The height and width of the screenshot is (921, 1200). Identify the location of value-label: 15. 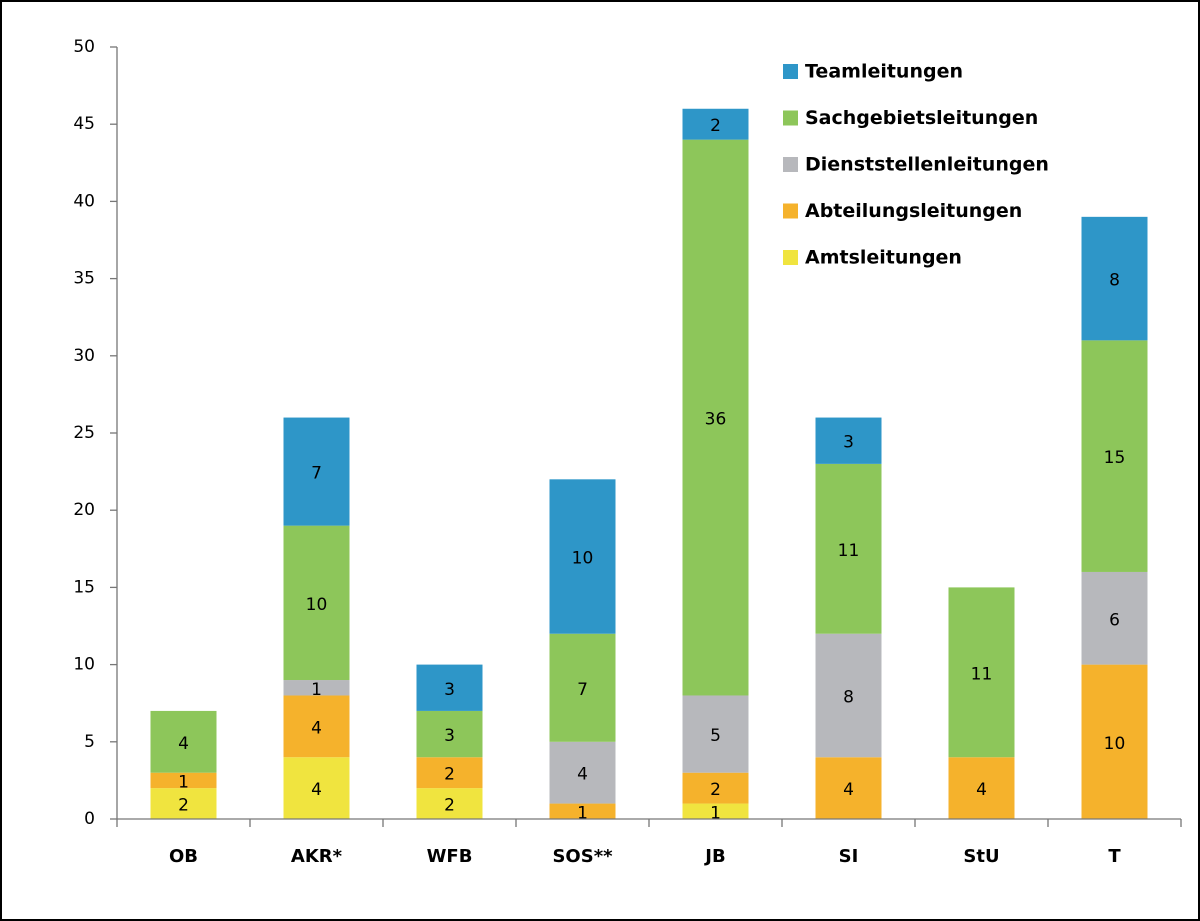
(1115, 458).